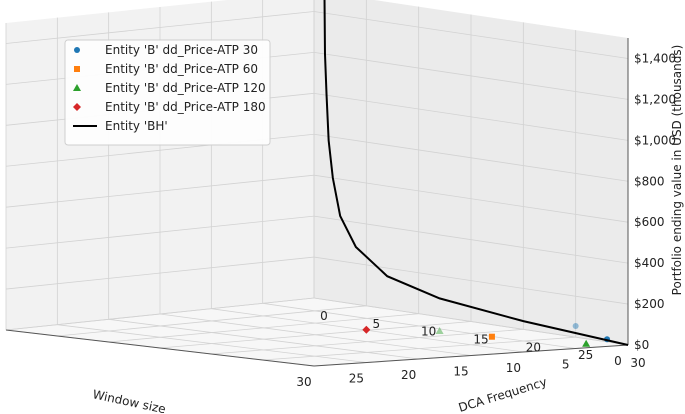  I want to click on y-axis-label: DCA Frequency, so click(503, 394).